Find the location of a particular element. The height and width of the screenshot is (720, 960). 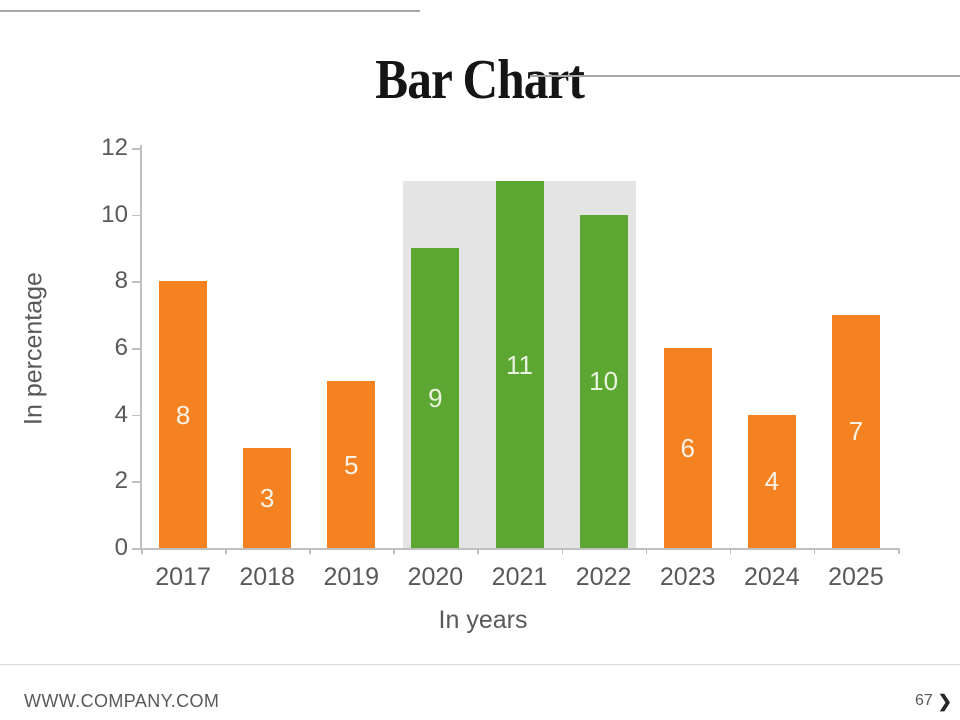

y-tick-label-6: 6 is located at coordinates (121, 347).